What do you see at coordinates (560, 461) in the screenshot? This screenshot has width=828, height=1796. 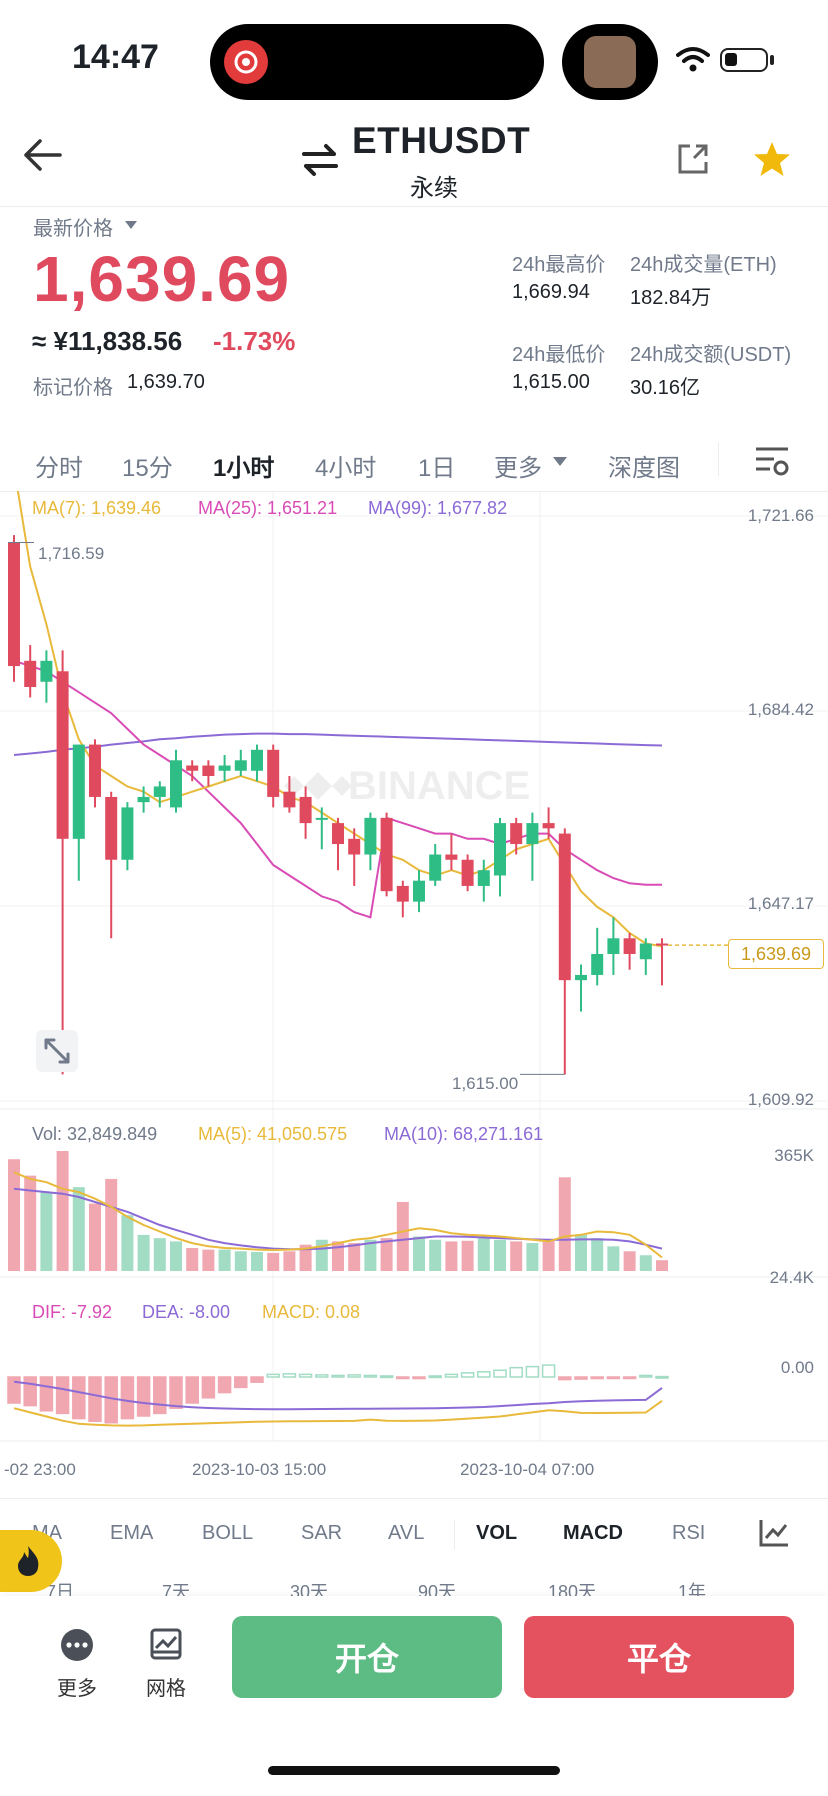 I see `more-caret-icon` at bounding box center [560, 461].